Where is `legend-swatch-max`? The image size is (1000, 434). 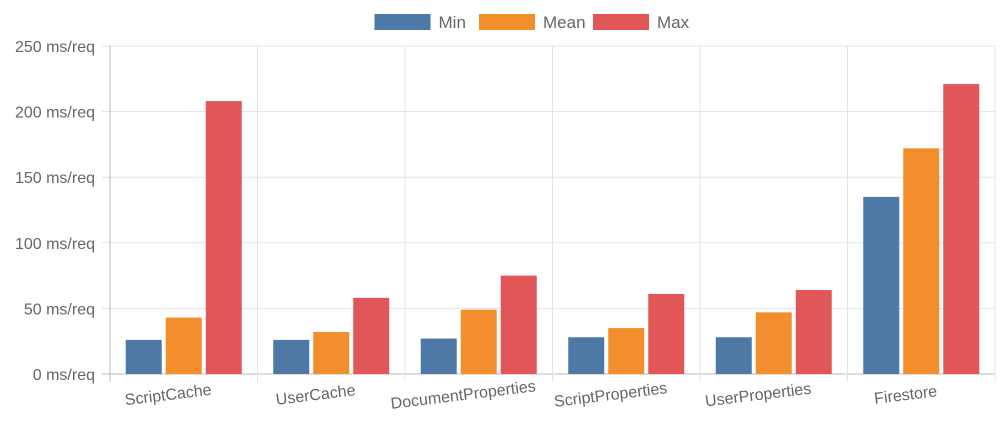 legend-swatch-max is located at coordinates (621, 22).